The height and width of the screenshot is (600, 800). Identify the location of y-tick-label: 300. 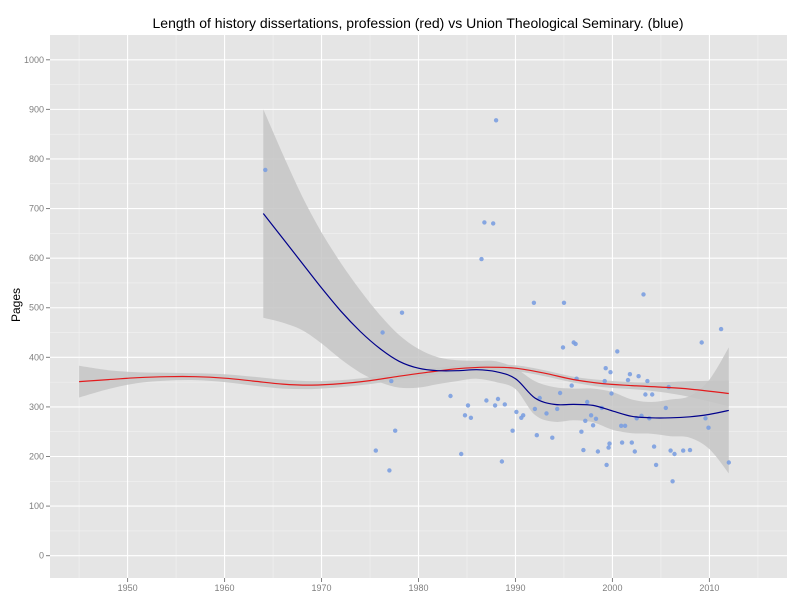
(36, 407).